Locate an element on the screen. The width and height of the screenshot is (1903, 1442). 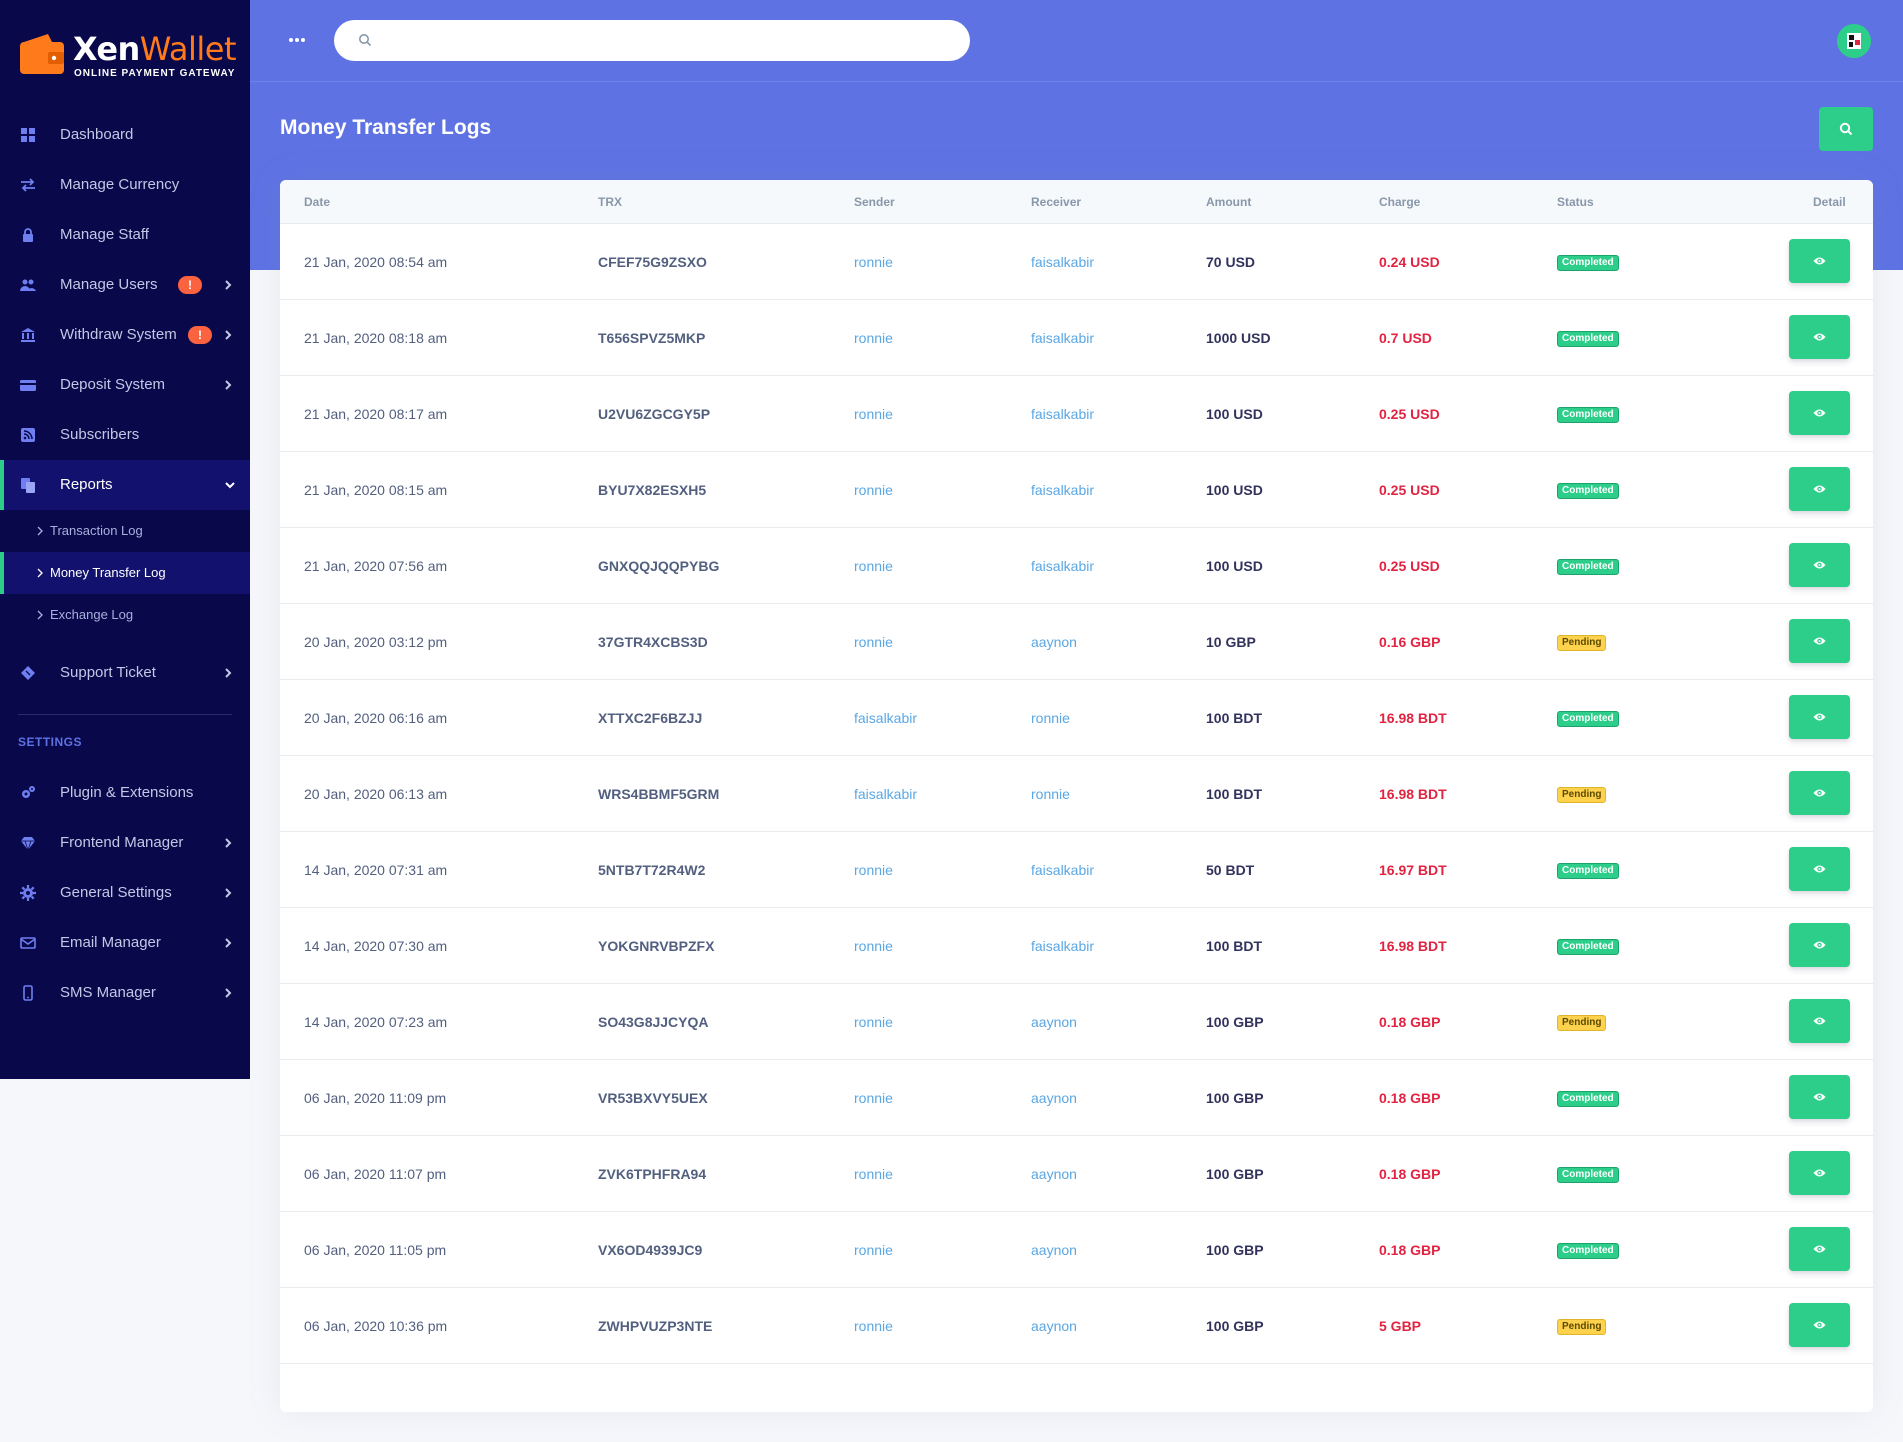
sidebar-item-support-ticket: Support Ticket is located at coordinates (125, 673).